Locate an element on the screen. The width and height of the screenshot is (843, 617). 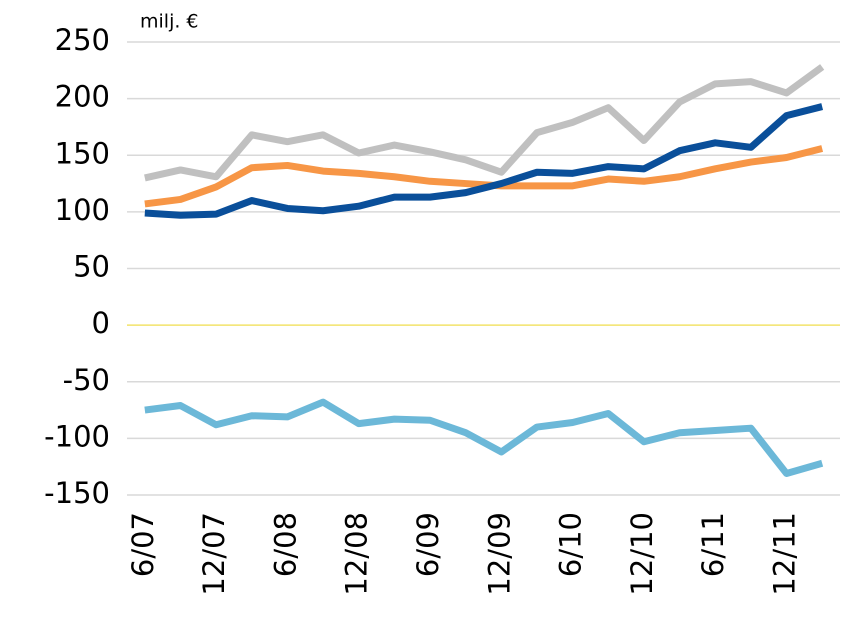
x-tick-label: 12/07 is located at coordinates (214, 554).